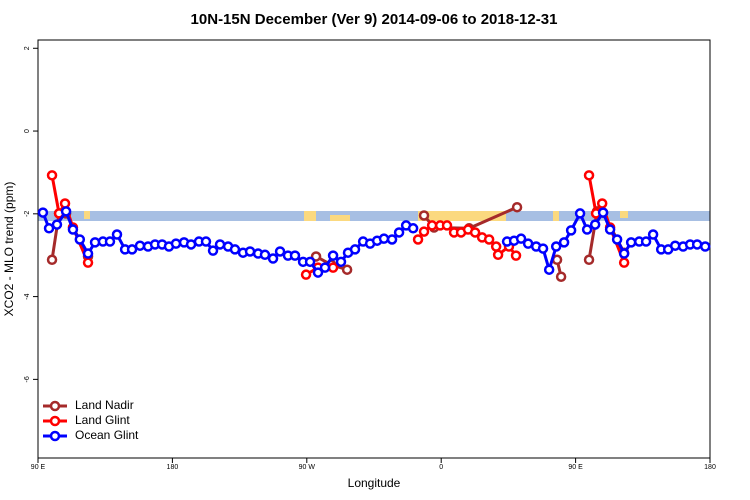 This screenshot has height=500, width=750. I want to click on x-axis-label: Longitude, so click(374, 483).